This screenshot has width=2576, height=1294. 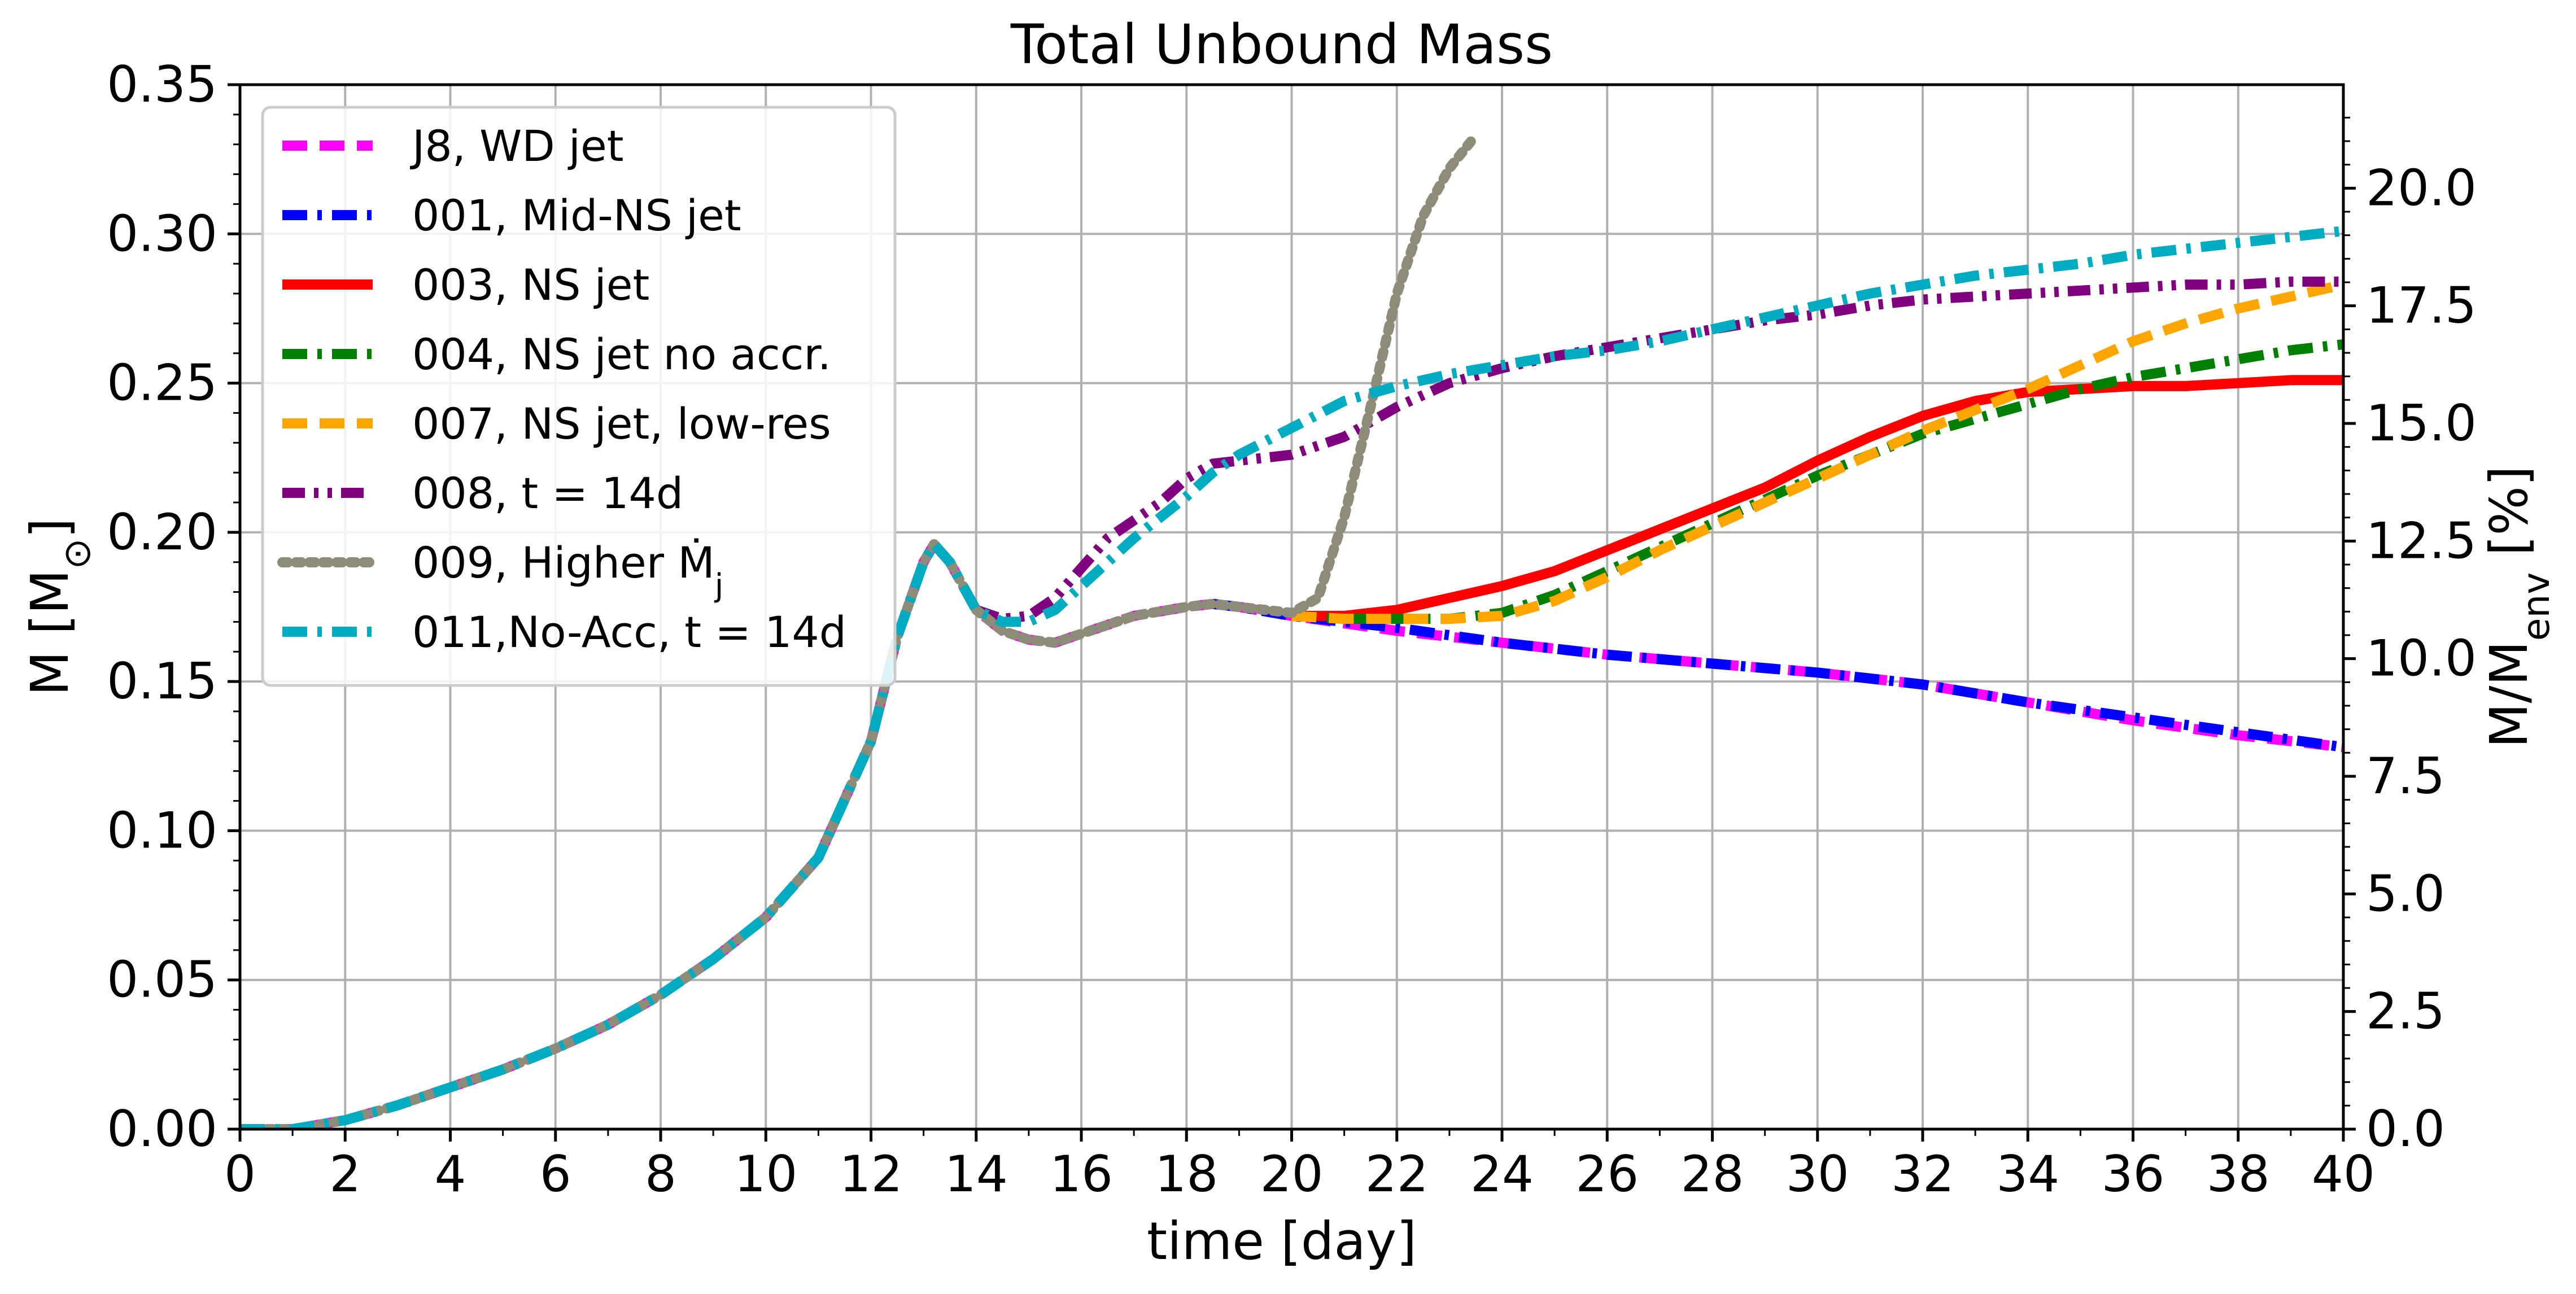 I want to click on y-tick-label: 0.25, so click(x=162, y=383).